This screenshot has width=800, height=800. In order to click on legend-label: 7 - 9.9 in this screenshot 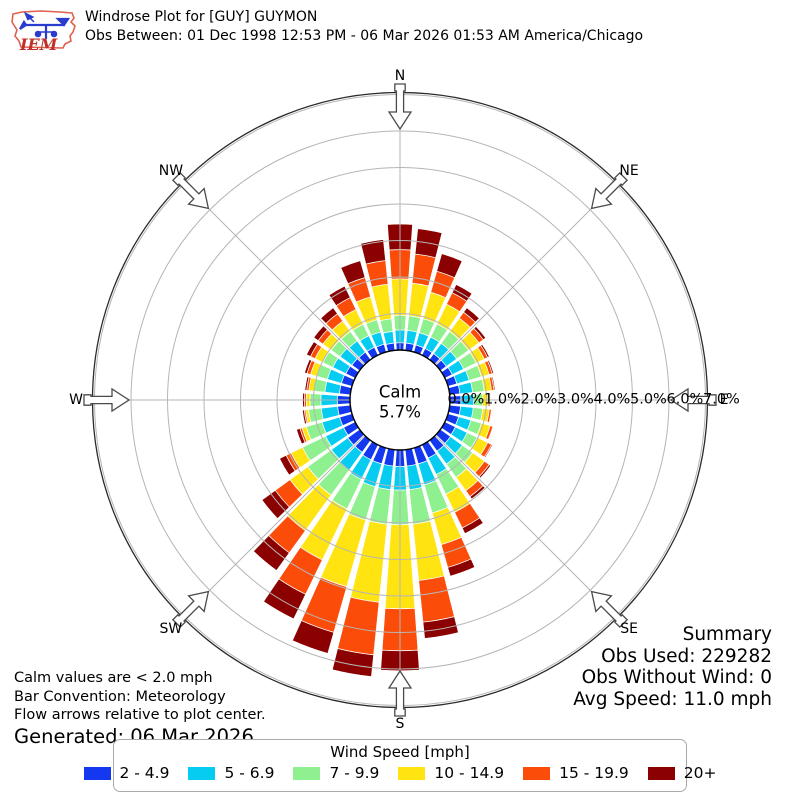, I will do `click(354, 773)`.